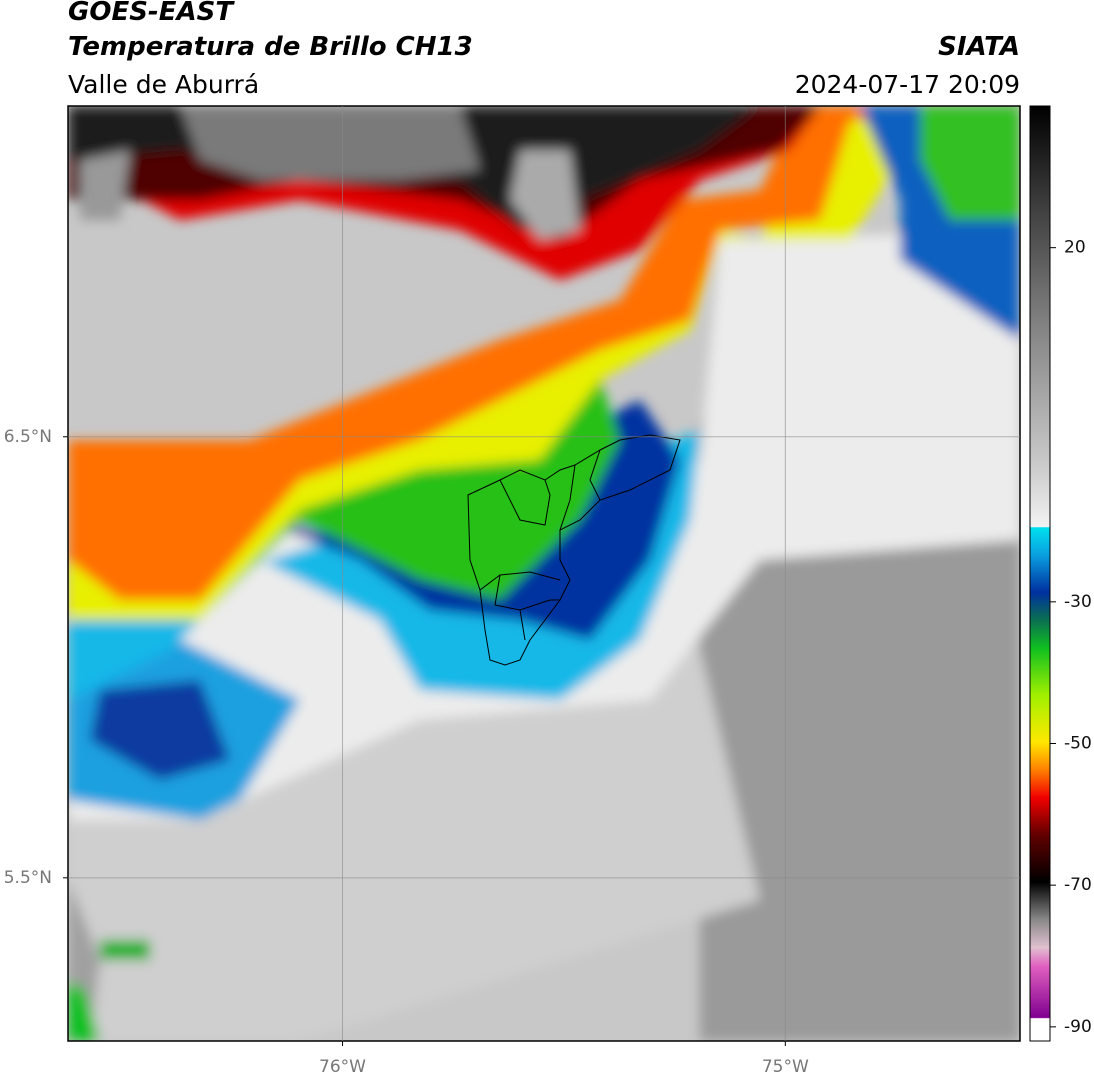  Describe the element at coordinates (1078, 1027) in the screenshot. I see `colorbar-tick-label: -90` at that location.